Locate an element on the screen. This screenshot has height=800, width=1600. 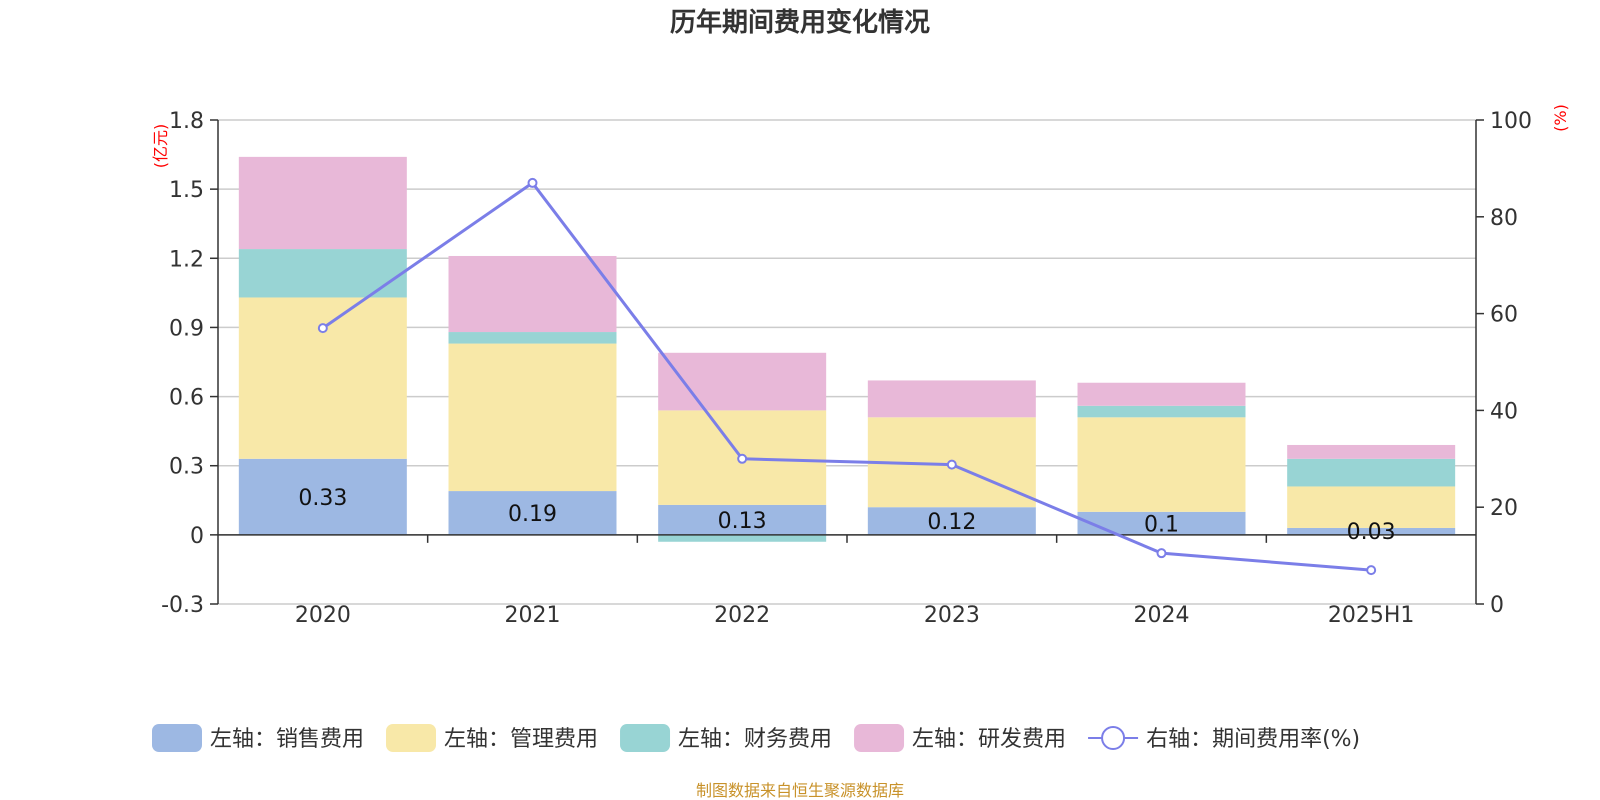
chart-title: 历年期间费用变化情况 is located at coordinates (800, 22).